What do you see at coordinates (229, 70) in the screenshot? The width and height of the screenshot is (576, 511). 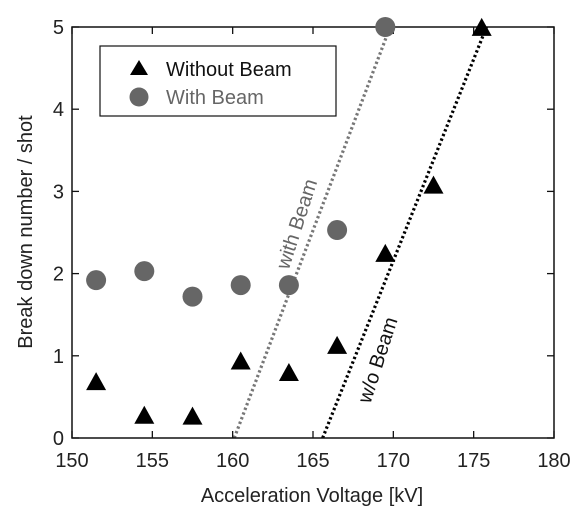 I see `legend-label-without-beam: Without Beam` at bounding box center [229, 70].